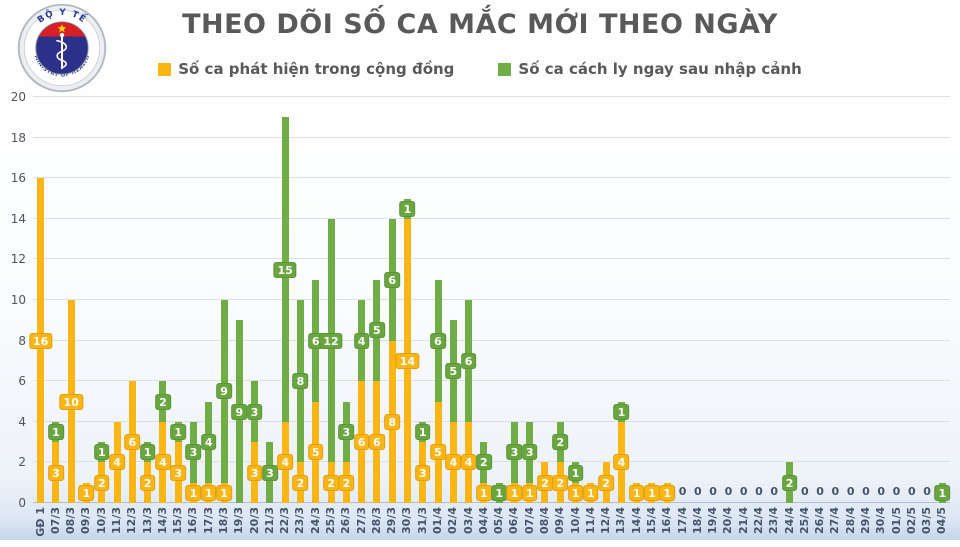 The width and height of the screenshot is (960, 547). What do you see at coordinates (651, 520) in the screenshot?
I see `x-axis-tick-label: 15/4` at bounding box center [651, 520].